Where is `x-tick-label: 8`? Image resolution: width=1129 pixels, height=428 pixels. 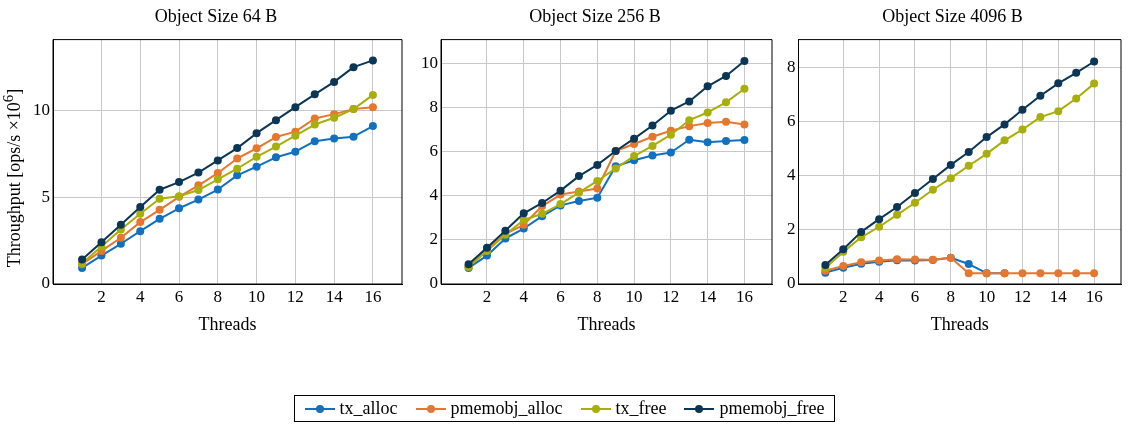 x-tick-label: 8 is located at coordinates (597, 296).